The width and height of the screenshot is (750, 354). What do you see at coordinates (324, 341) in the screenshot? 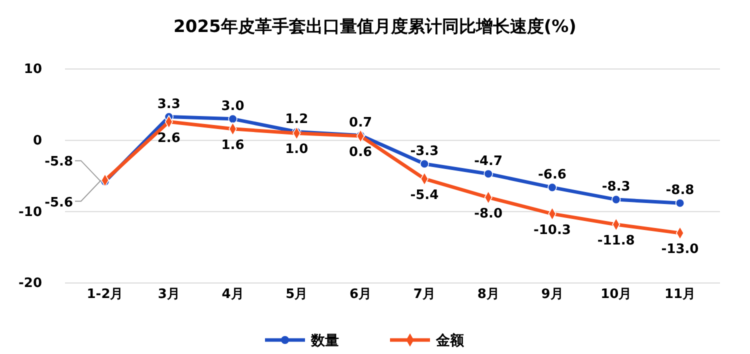
I see `legend-label: 数量` at bounding box center [324, 341].